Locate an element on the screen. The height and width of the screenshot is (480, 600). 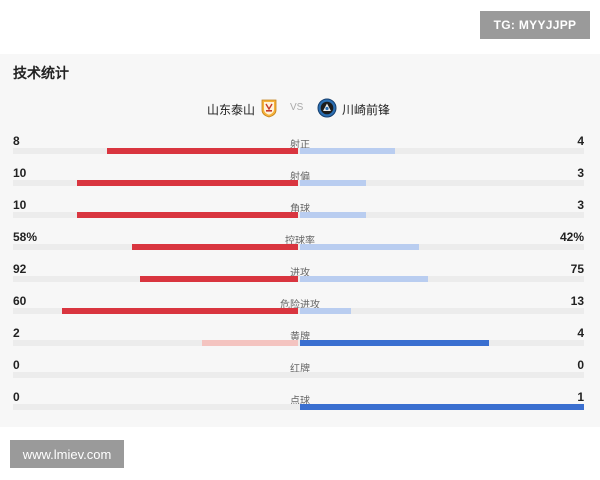
stat-row: 0 点球 1 is located at coordinates (300, 405).